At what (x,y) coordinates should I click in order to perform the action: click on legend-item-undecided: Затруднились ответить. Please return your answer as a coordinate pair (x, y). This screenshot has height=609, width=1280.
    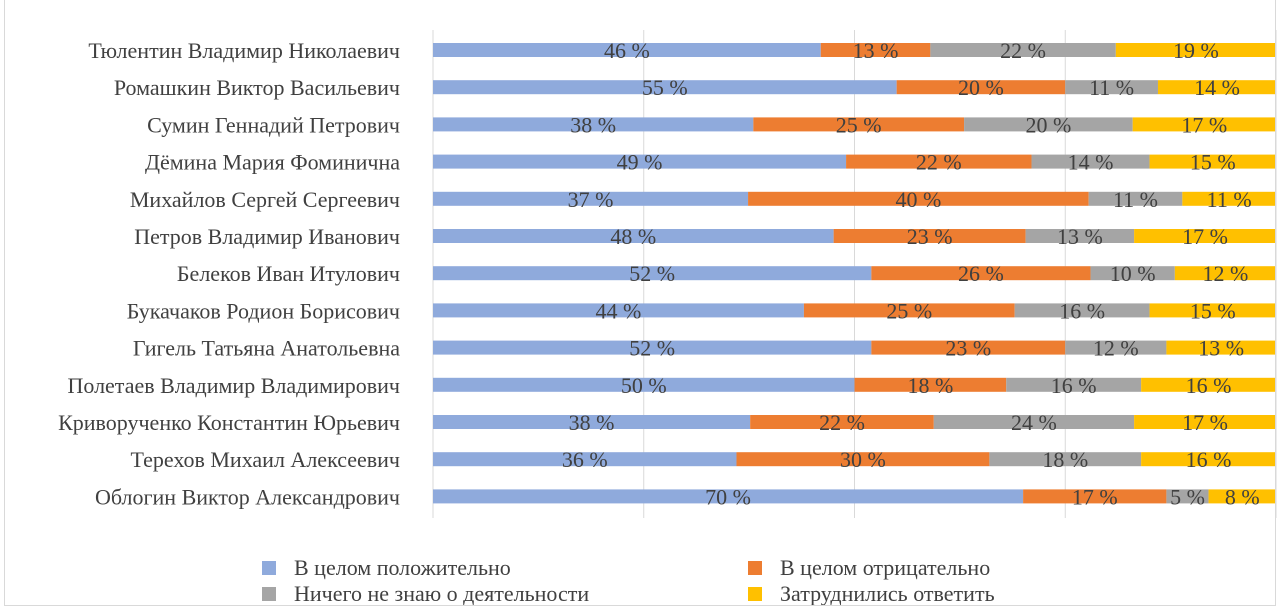
    Looking at the image, I should click on (871, 594).